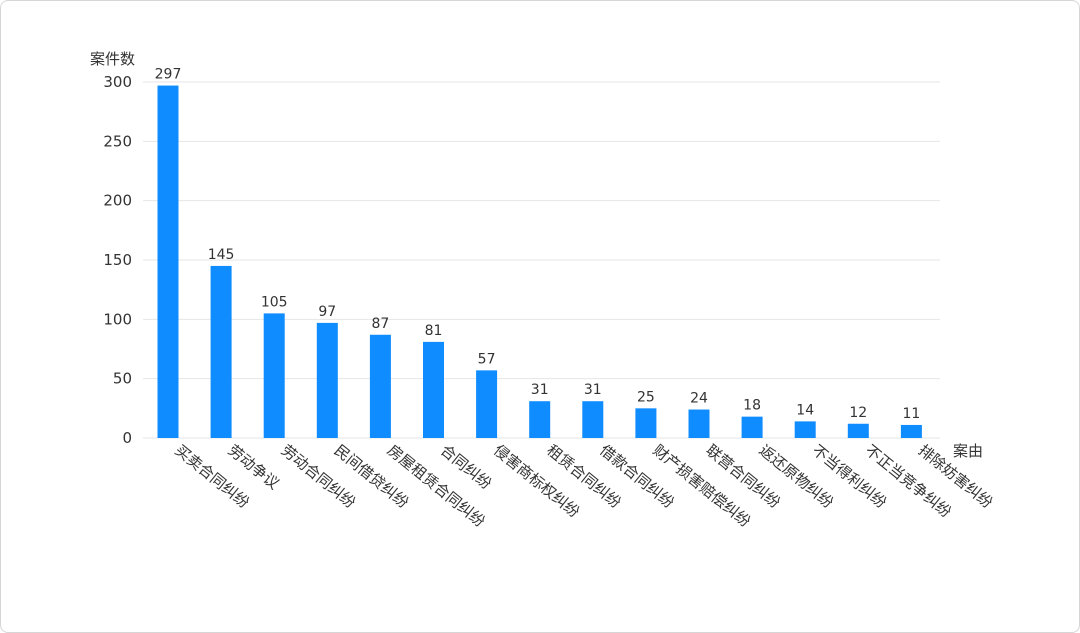 The width and height of the screenshot is (1080, 633). What do you see at coordinates (127, 438) in the screenshot?
I see `y-tick-label: 0` at bounding box center [127, 438].